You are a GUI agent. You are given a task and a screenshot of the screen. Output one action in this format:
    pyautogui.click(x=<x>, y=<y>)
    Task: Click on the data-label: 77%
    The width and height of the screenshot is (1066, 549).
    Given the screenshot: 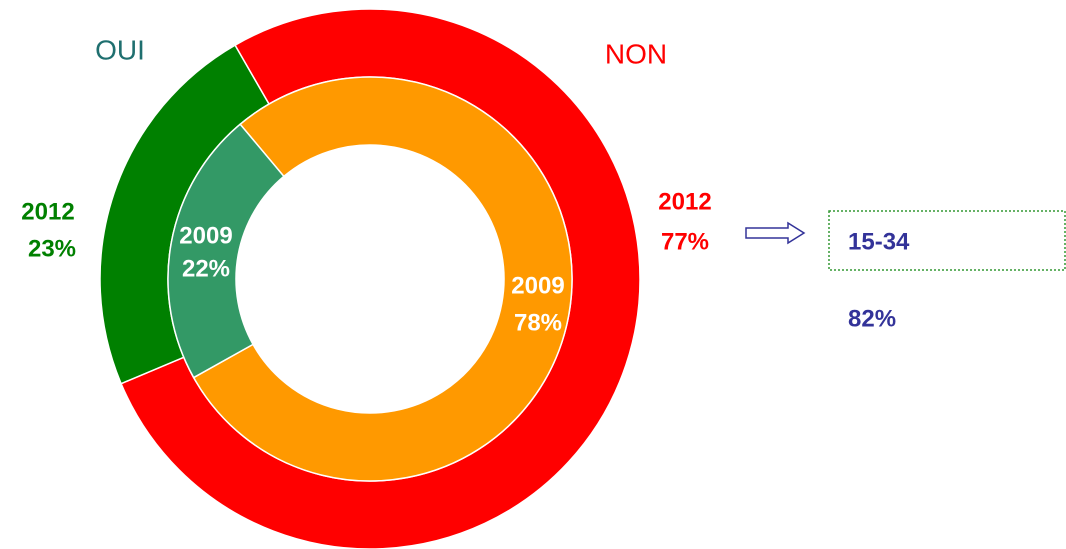 What is the action you would take?
    pyautogui.click(x=685, y=241)
    